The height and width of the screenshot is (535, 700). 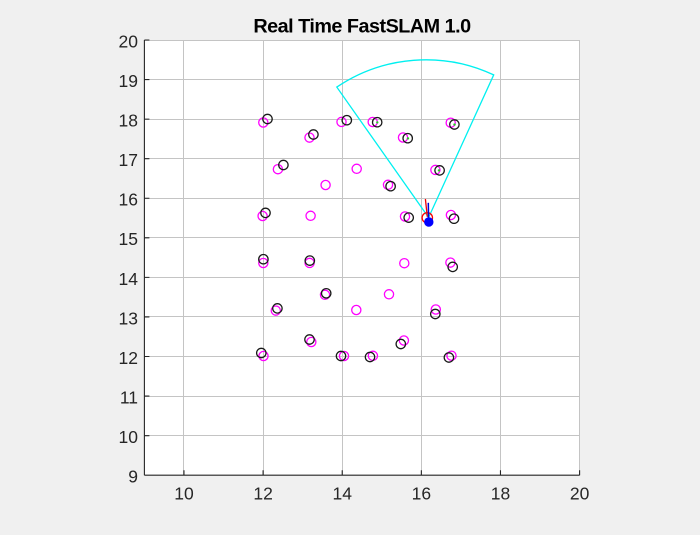 I want to click on svg-text: 9, so click(x=133, y=477).